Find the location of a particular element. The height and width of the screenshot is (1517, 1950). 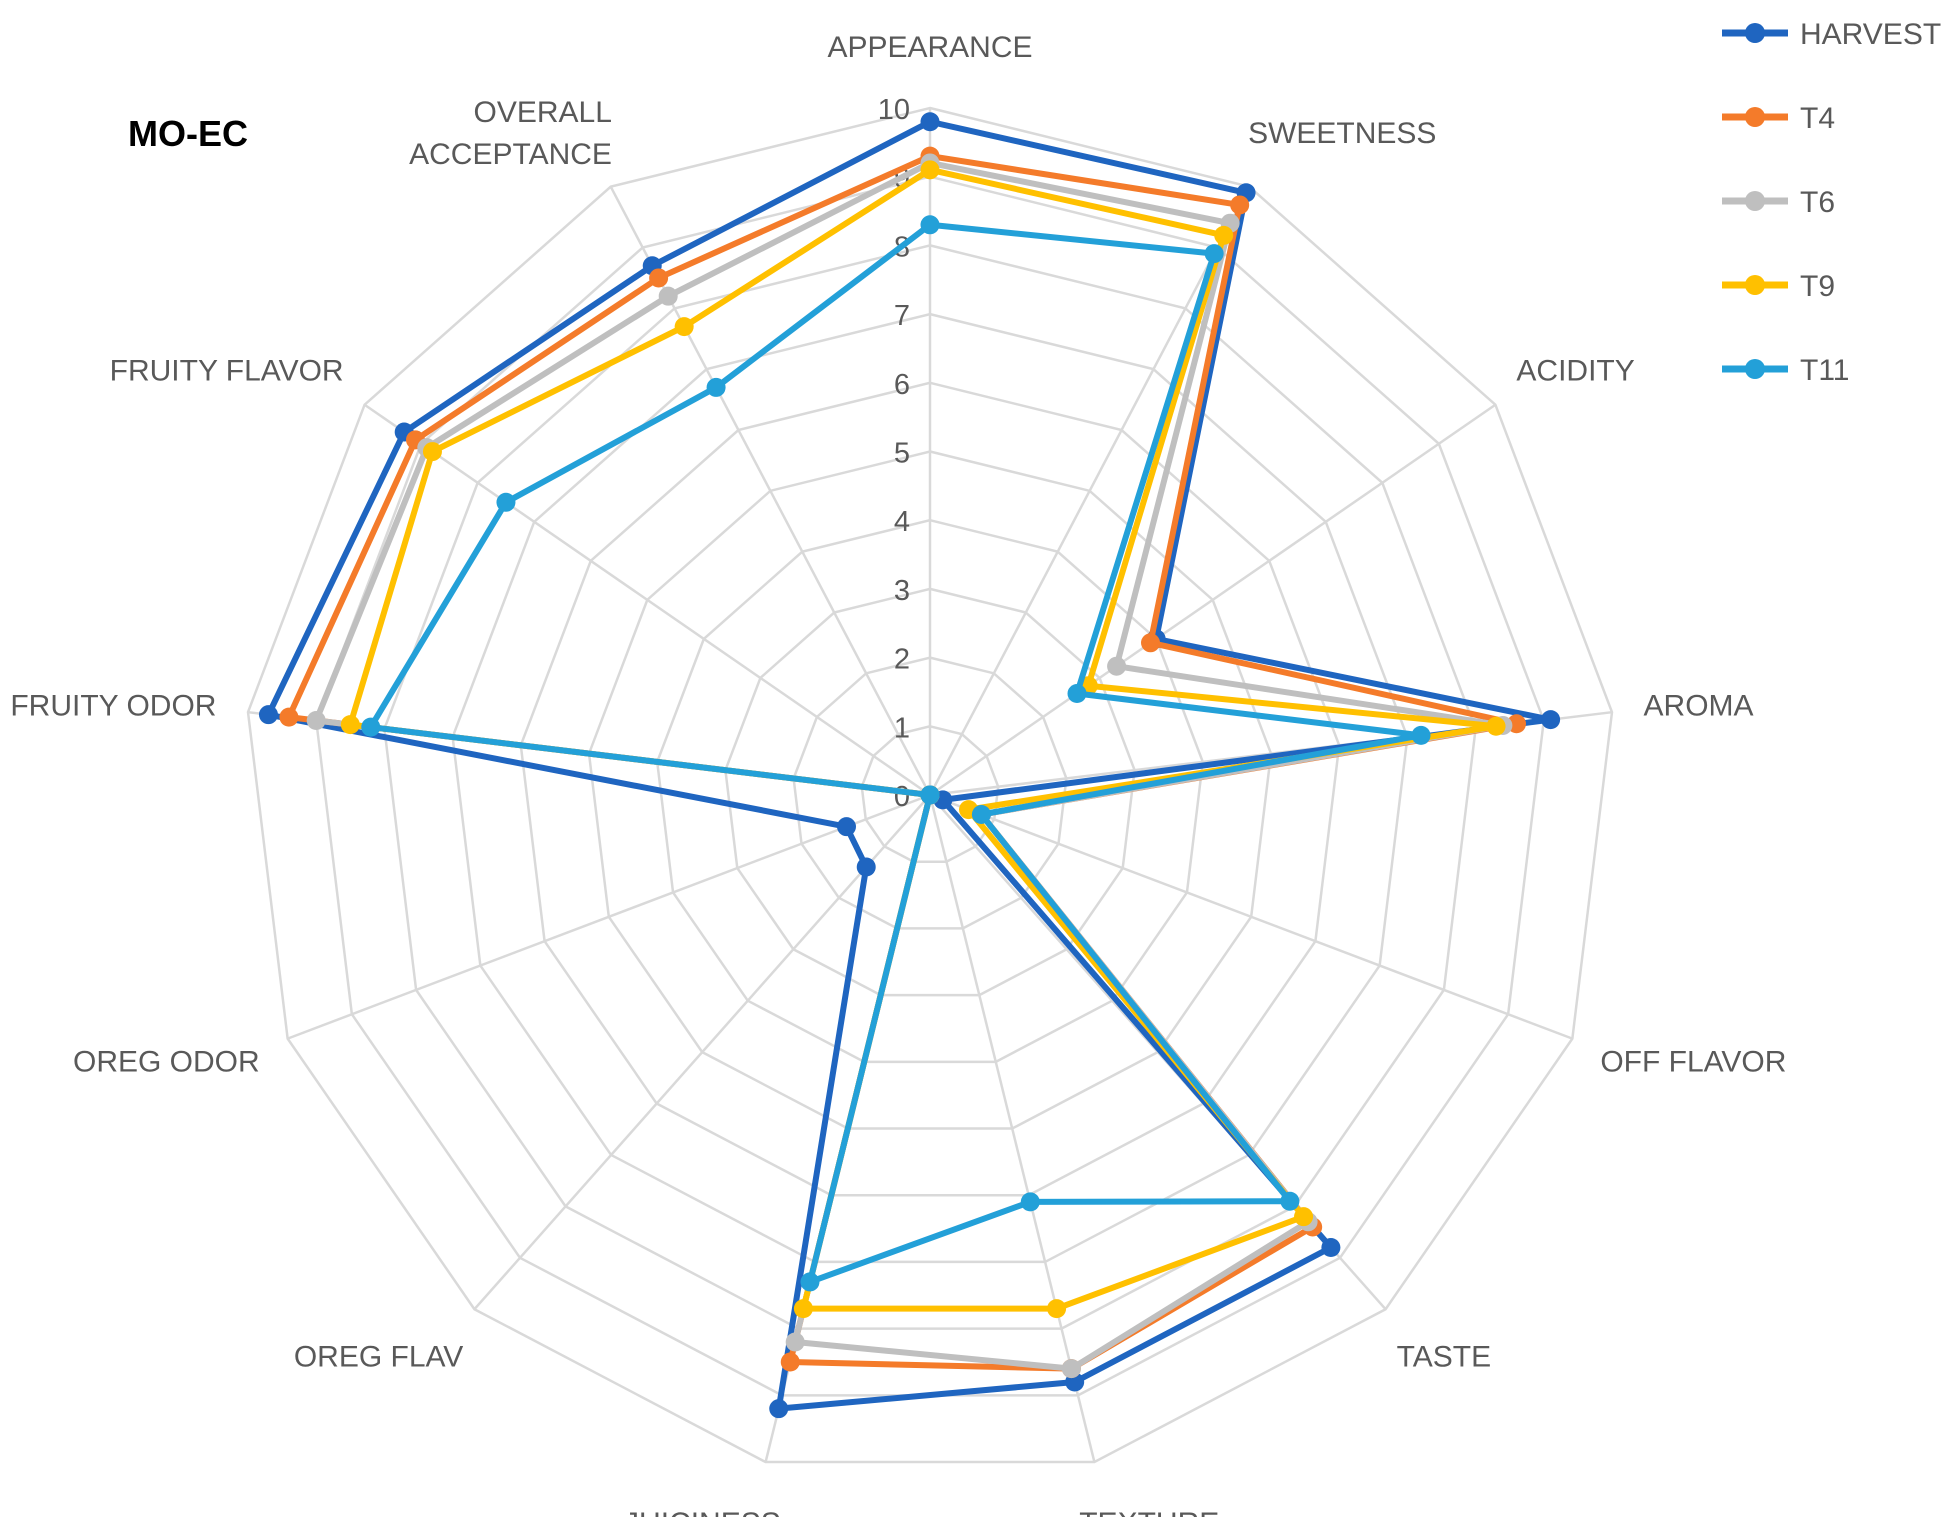

legend-item-t6: T6 is located at coordinates (1778, 202).